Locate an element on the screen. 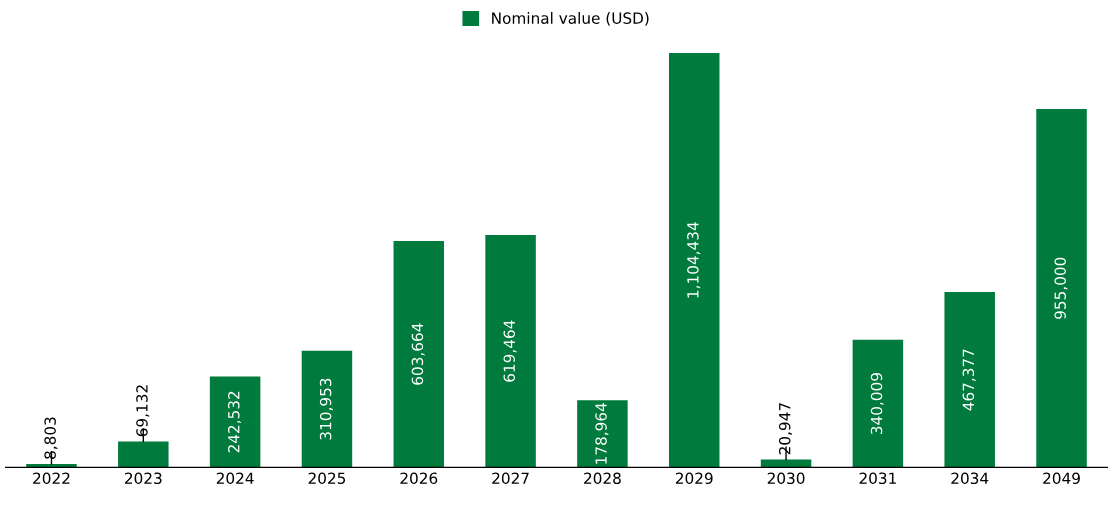  data-label: 69,132 is located at coordinates (143, 411).